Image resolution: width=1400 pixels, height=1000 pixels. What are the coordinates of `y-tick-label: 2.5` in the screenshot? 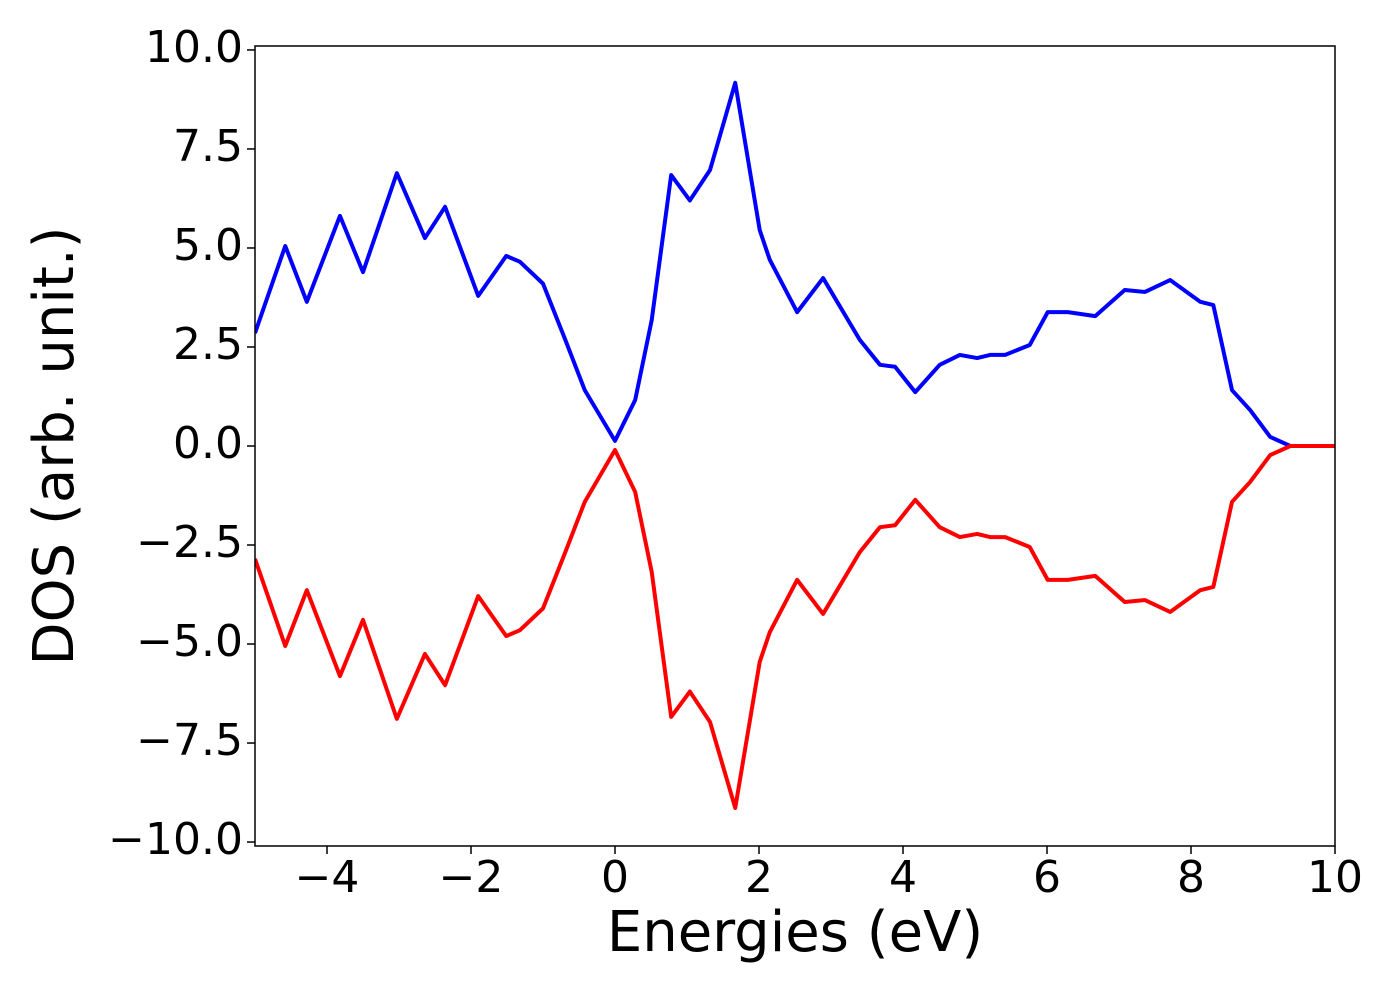 It's located at (208, 344).